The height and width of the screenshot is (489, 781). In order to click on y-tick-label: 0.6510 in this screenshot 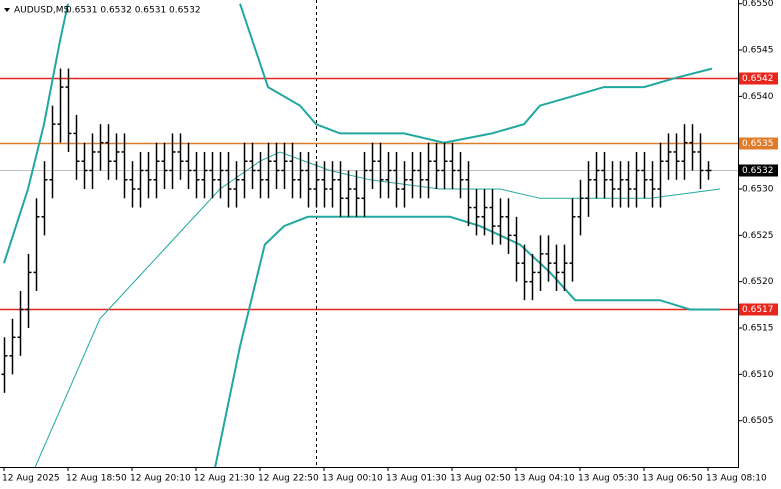, I will do `click(758, 375)`.